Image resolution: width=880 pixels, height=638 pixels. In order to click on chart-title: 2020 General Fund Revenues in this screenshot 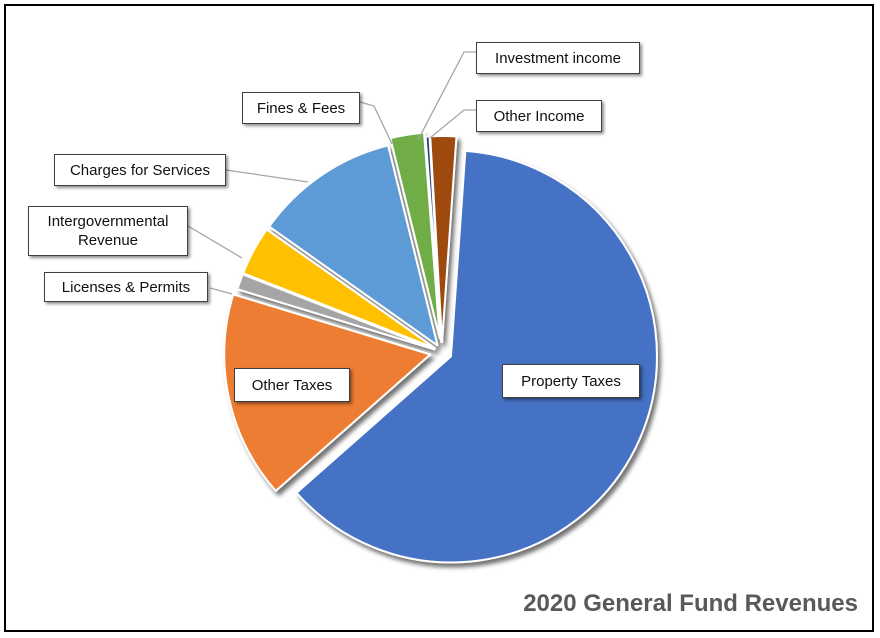, I will do `click(690, 603)`.